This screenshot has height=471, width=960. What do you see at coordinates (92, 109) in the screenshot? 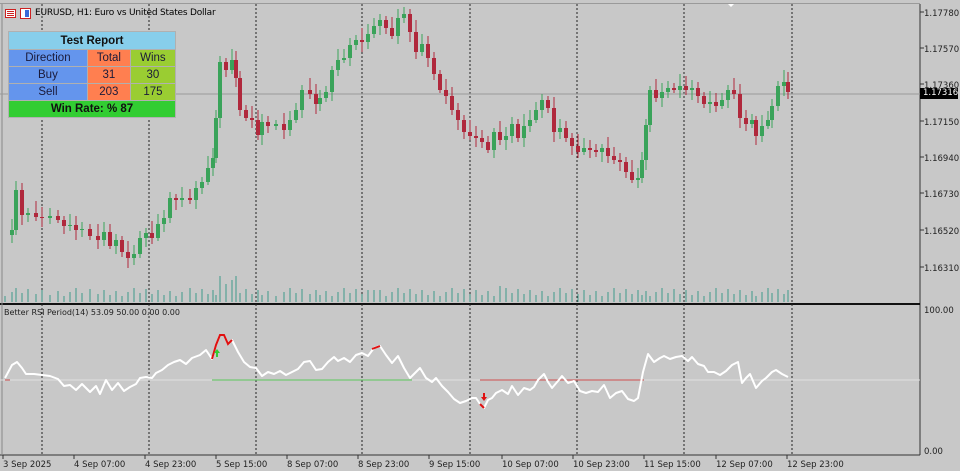
I see `win-rate: Win Rate: % 87` at bounding box center [92, 109].